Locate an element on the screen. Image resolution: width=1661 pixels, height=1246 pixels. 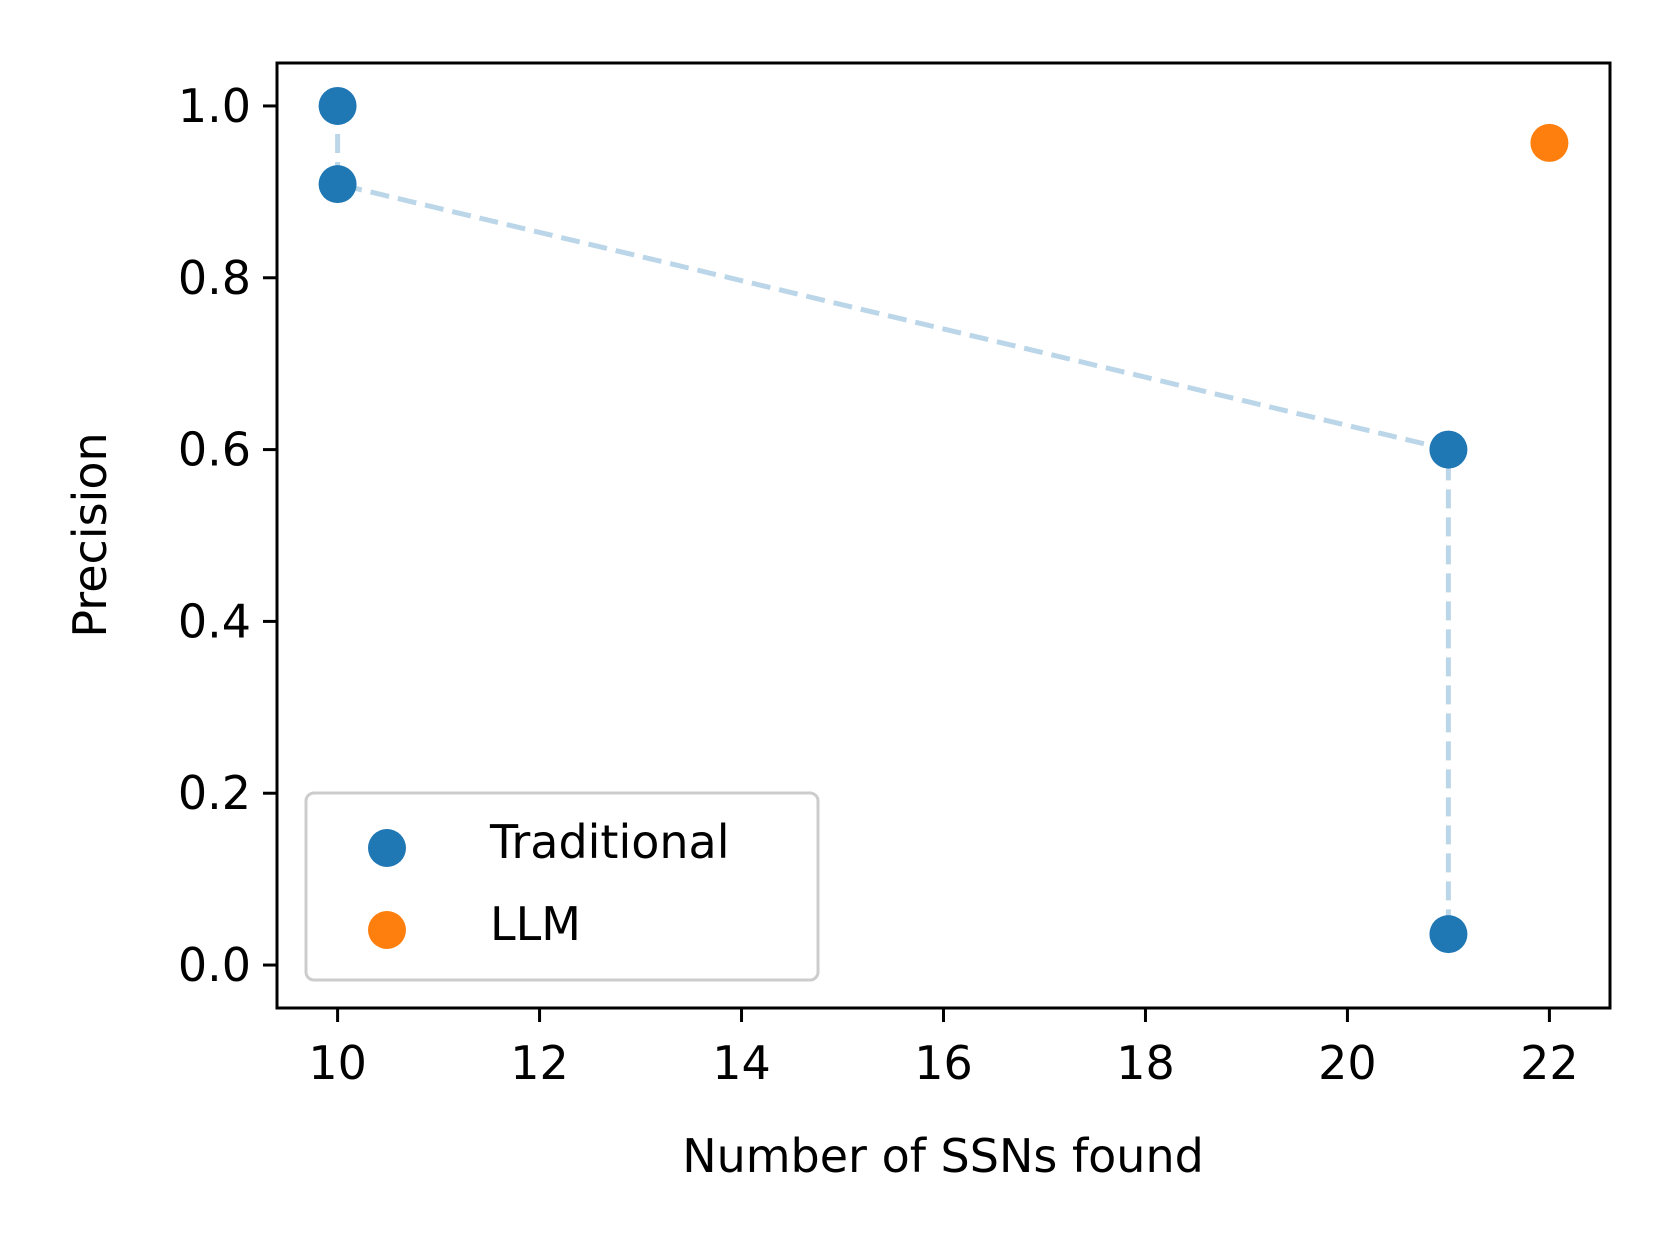
legend-marker-traditional is located at coordinates (387, 848).